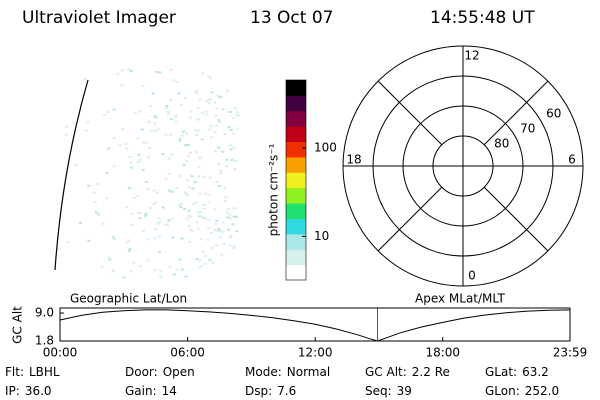 This screenshot has width=600, height=400. I want to click on polar-spoke, so click(410, 113).